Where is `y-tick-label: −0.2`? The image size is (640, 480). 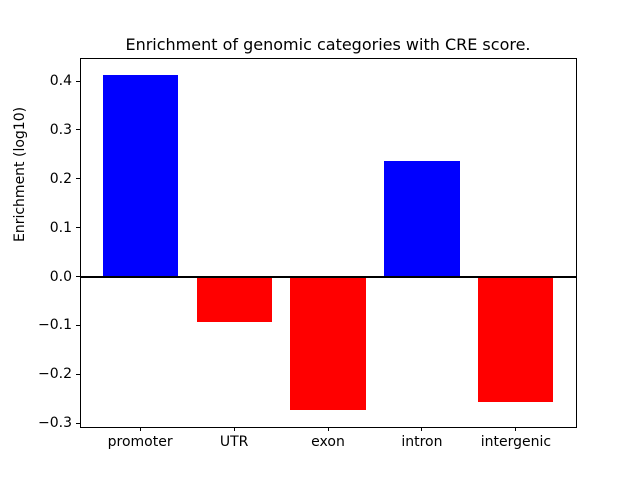
y-tick-label: −0.2 is located at coordinates (55, 374).